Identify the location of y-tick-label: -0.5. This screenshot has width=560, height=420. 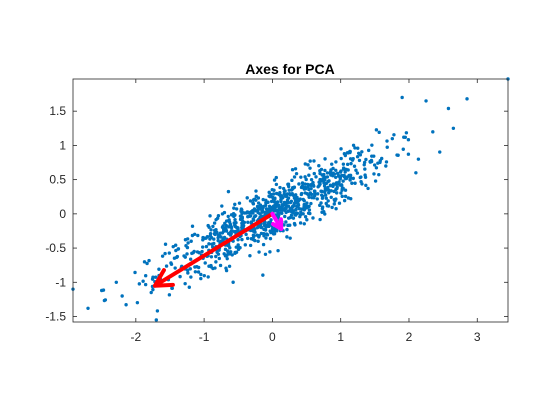
(55, 248).